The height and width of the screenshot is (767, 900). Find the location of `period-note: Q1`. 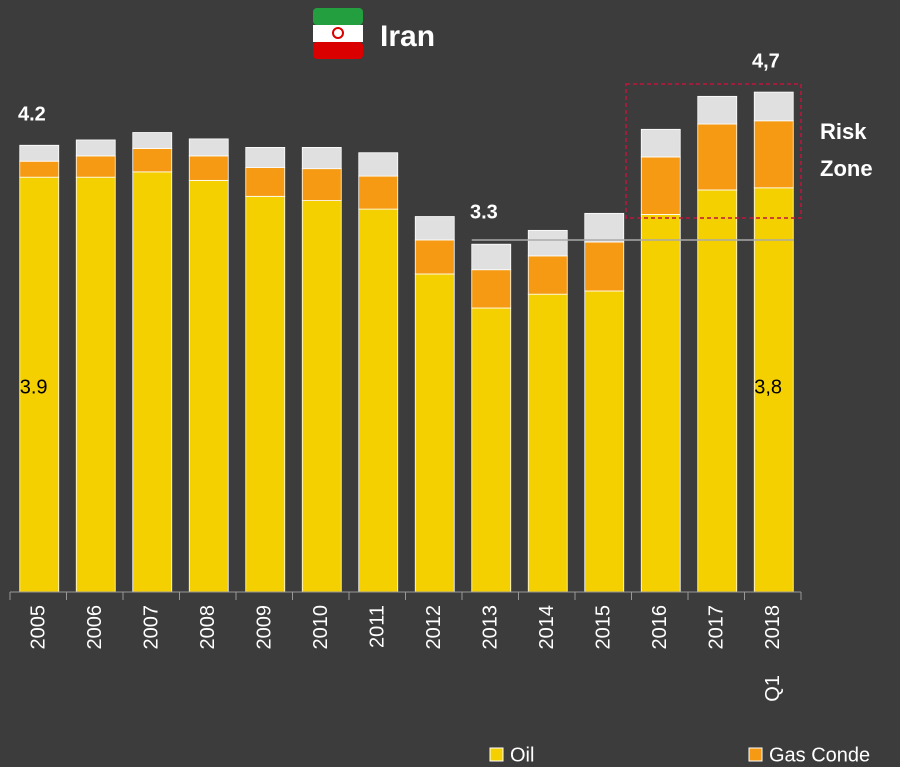

period-note: Q1 is located at coordinates (773, 688).